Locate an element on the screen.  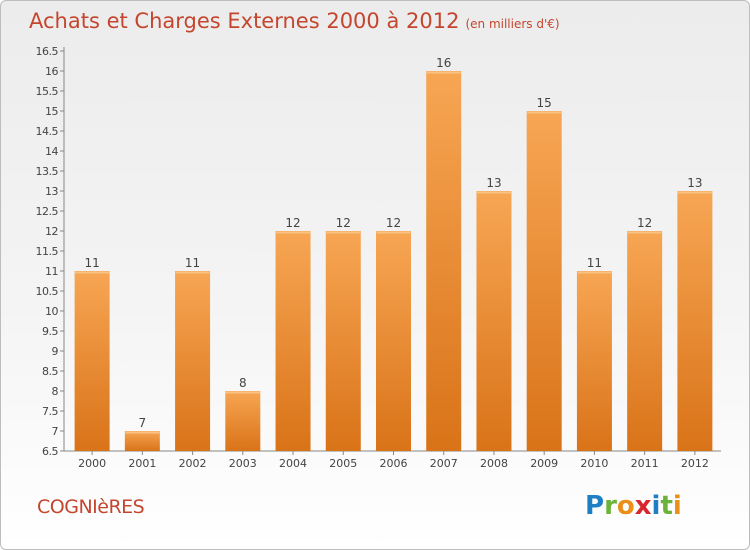
y-tick-label: 11.5 is located at coordinates (47, 251).